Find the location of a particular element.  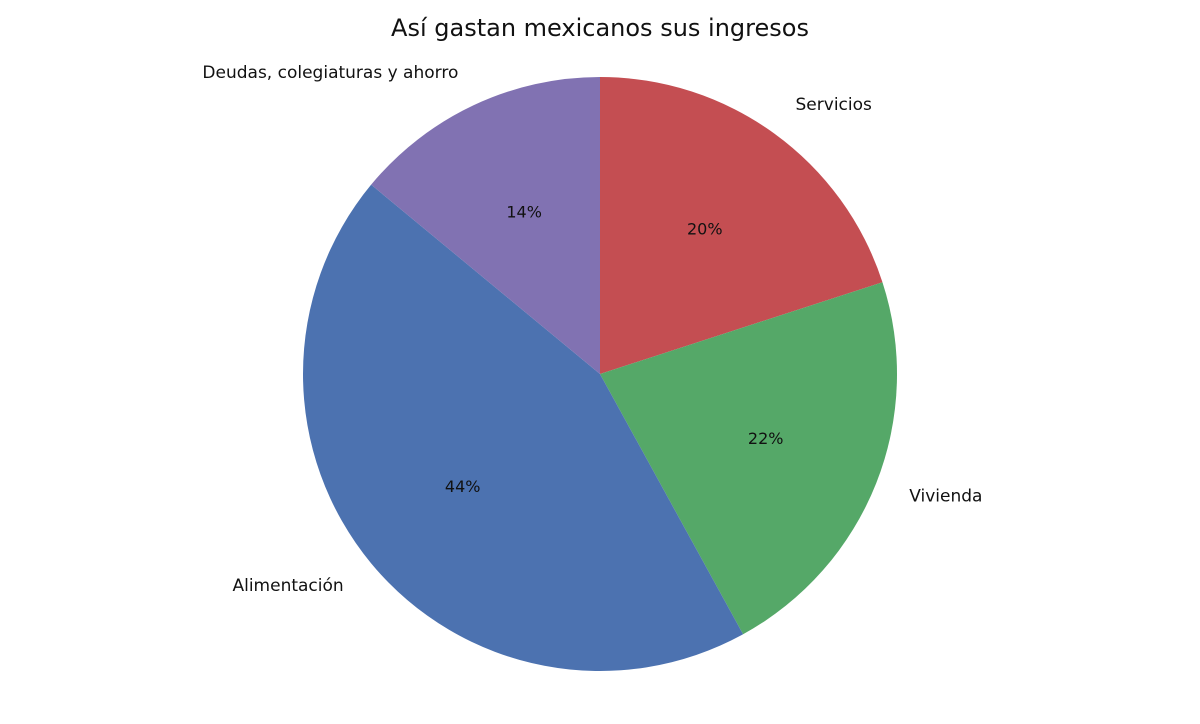

data-label: 44% is located at coordinates (463, 486).